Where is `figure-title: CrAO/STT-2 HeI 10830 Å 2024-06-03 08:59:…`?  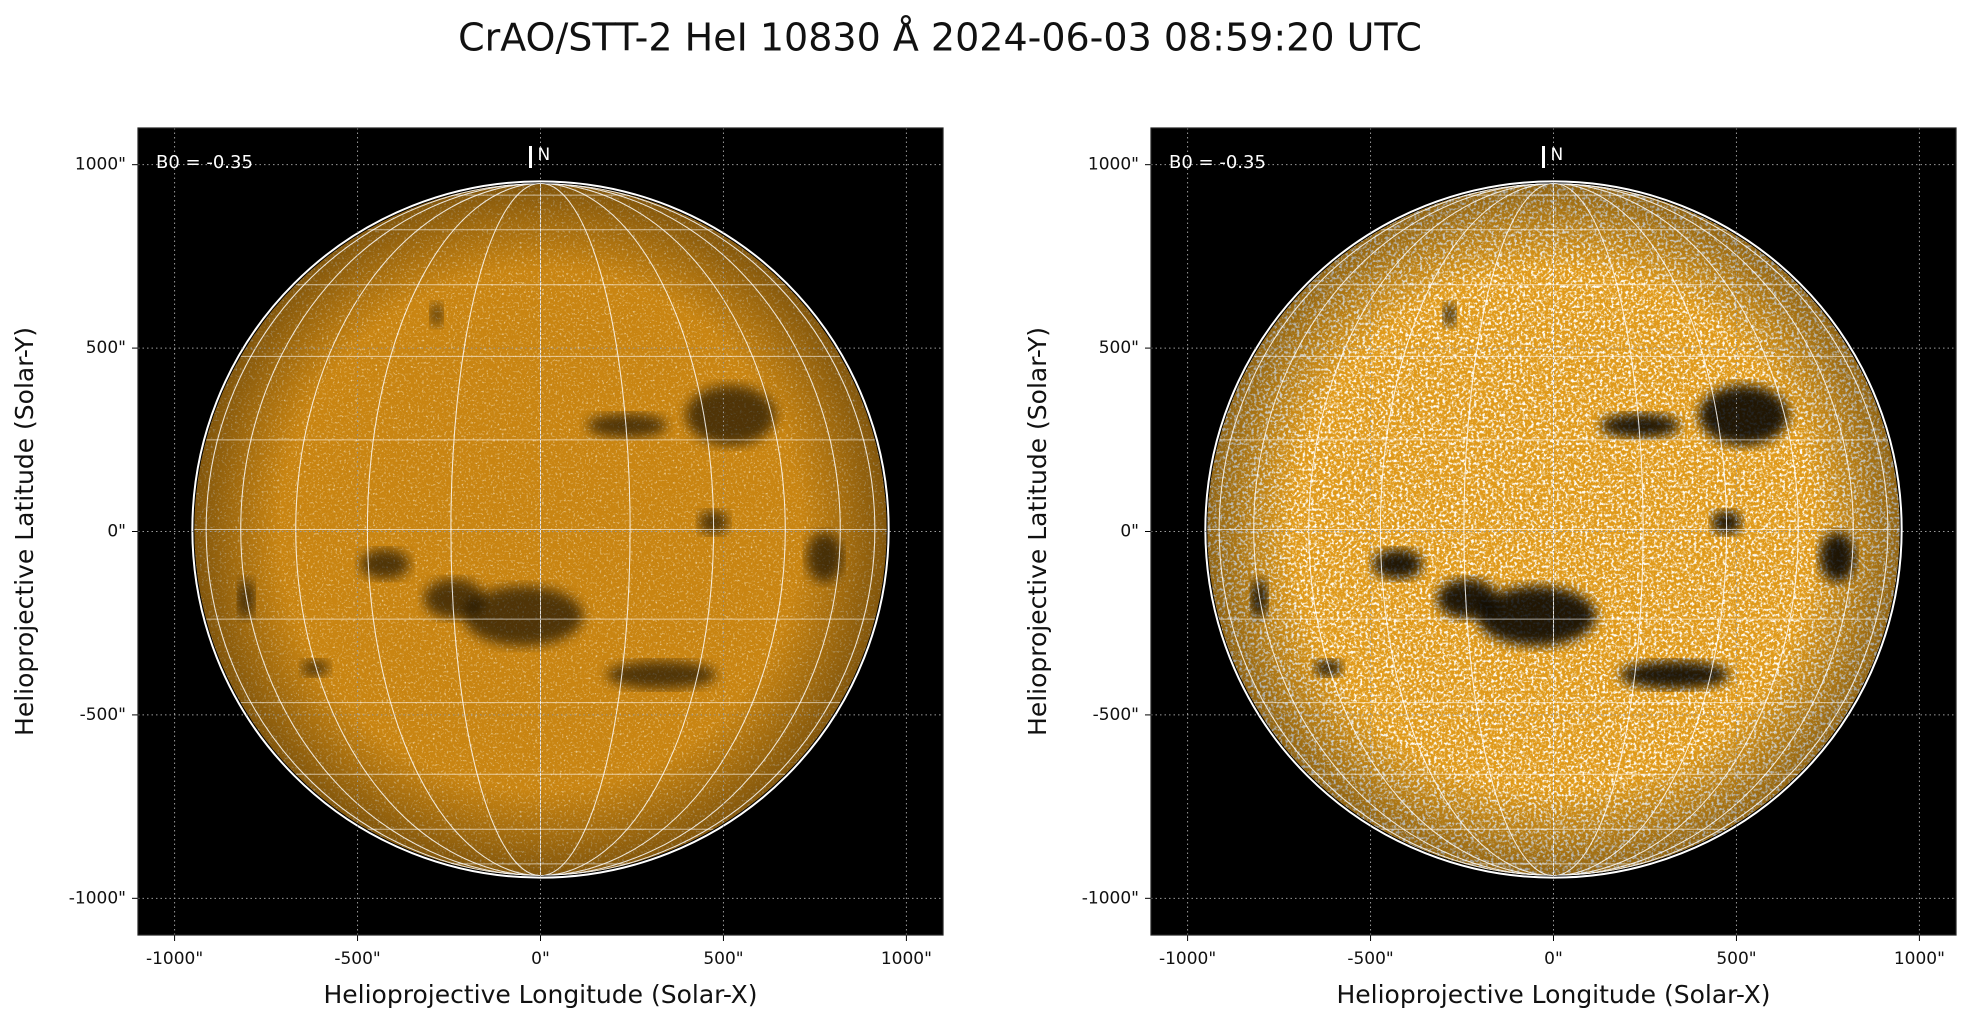 figure-title: CrAO/STT-2 HeI 10830 Å 2024-06-03 08:59:… is located at coordinates (940, 38).